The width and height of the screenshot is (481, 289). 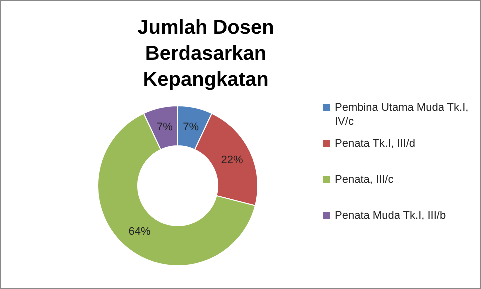 What do you see at coordinates (232, 160) in the screenshot?
I see `data-label: 22%` at bounding box center [232, 160].